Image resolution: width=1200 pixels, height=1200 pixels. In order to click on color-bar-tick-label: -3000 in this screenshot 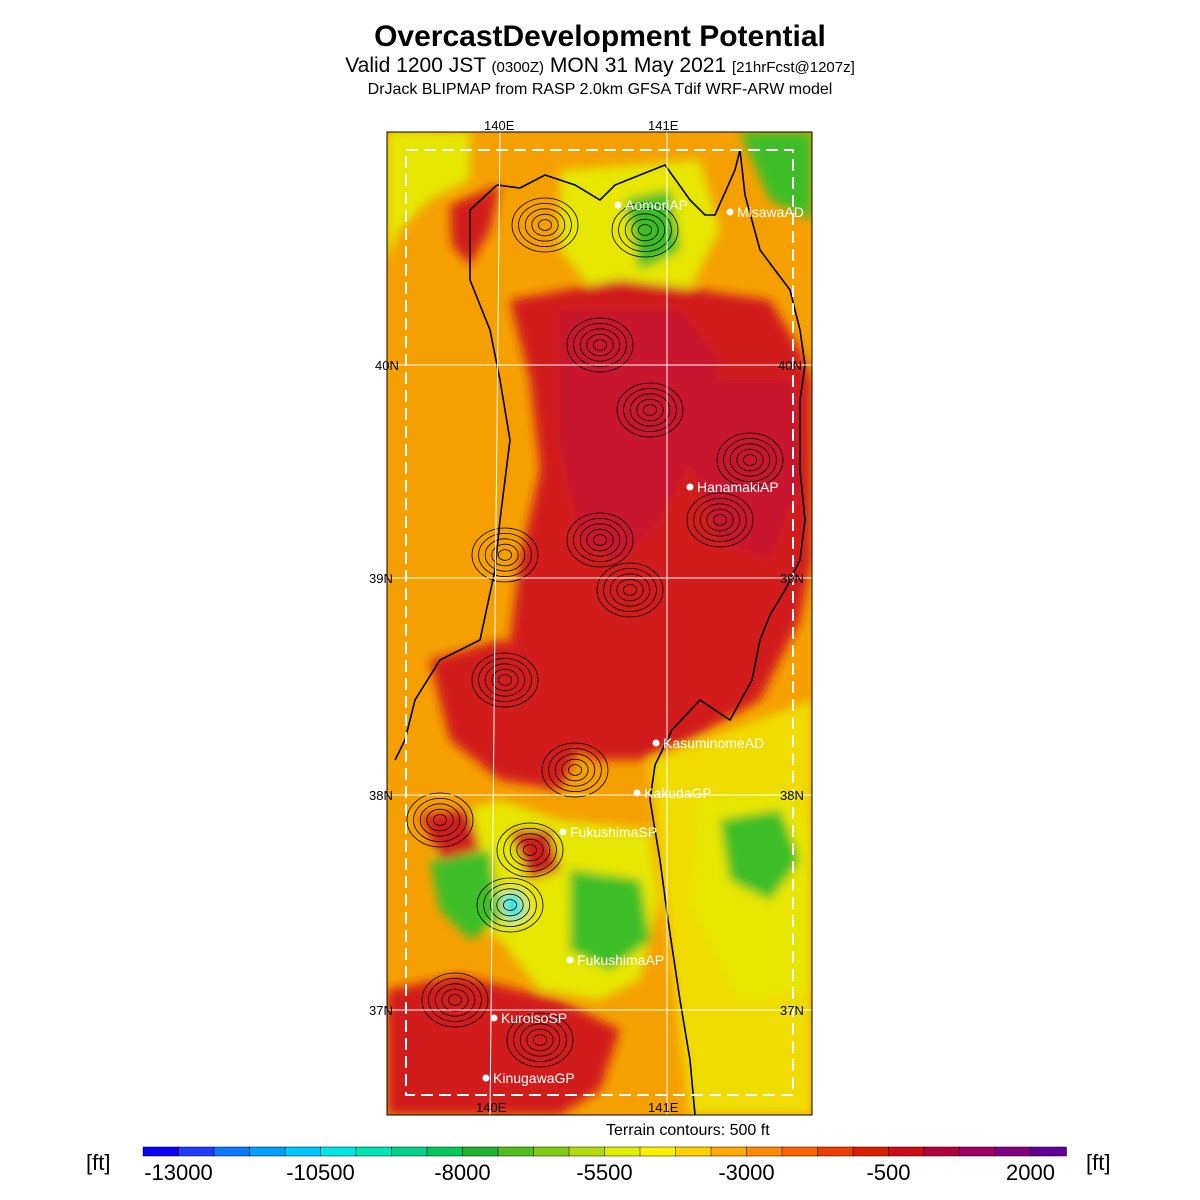, I will do `click(746, 1172)`.